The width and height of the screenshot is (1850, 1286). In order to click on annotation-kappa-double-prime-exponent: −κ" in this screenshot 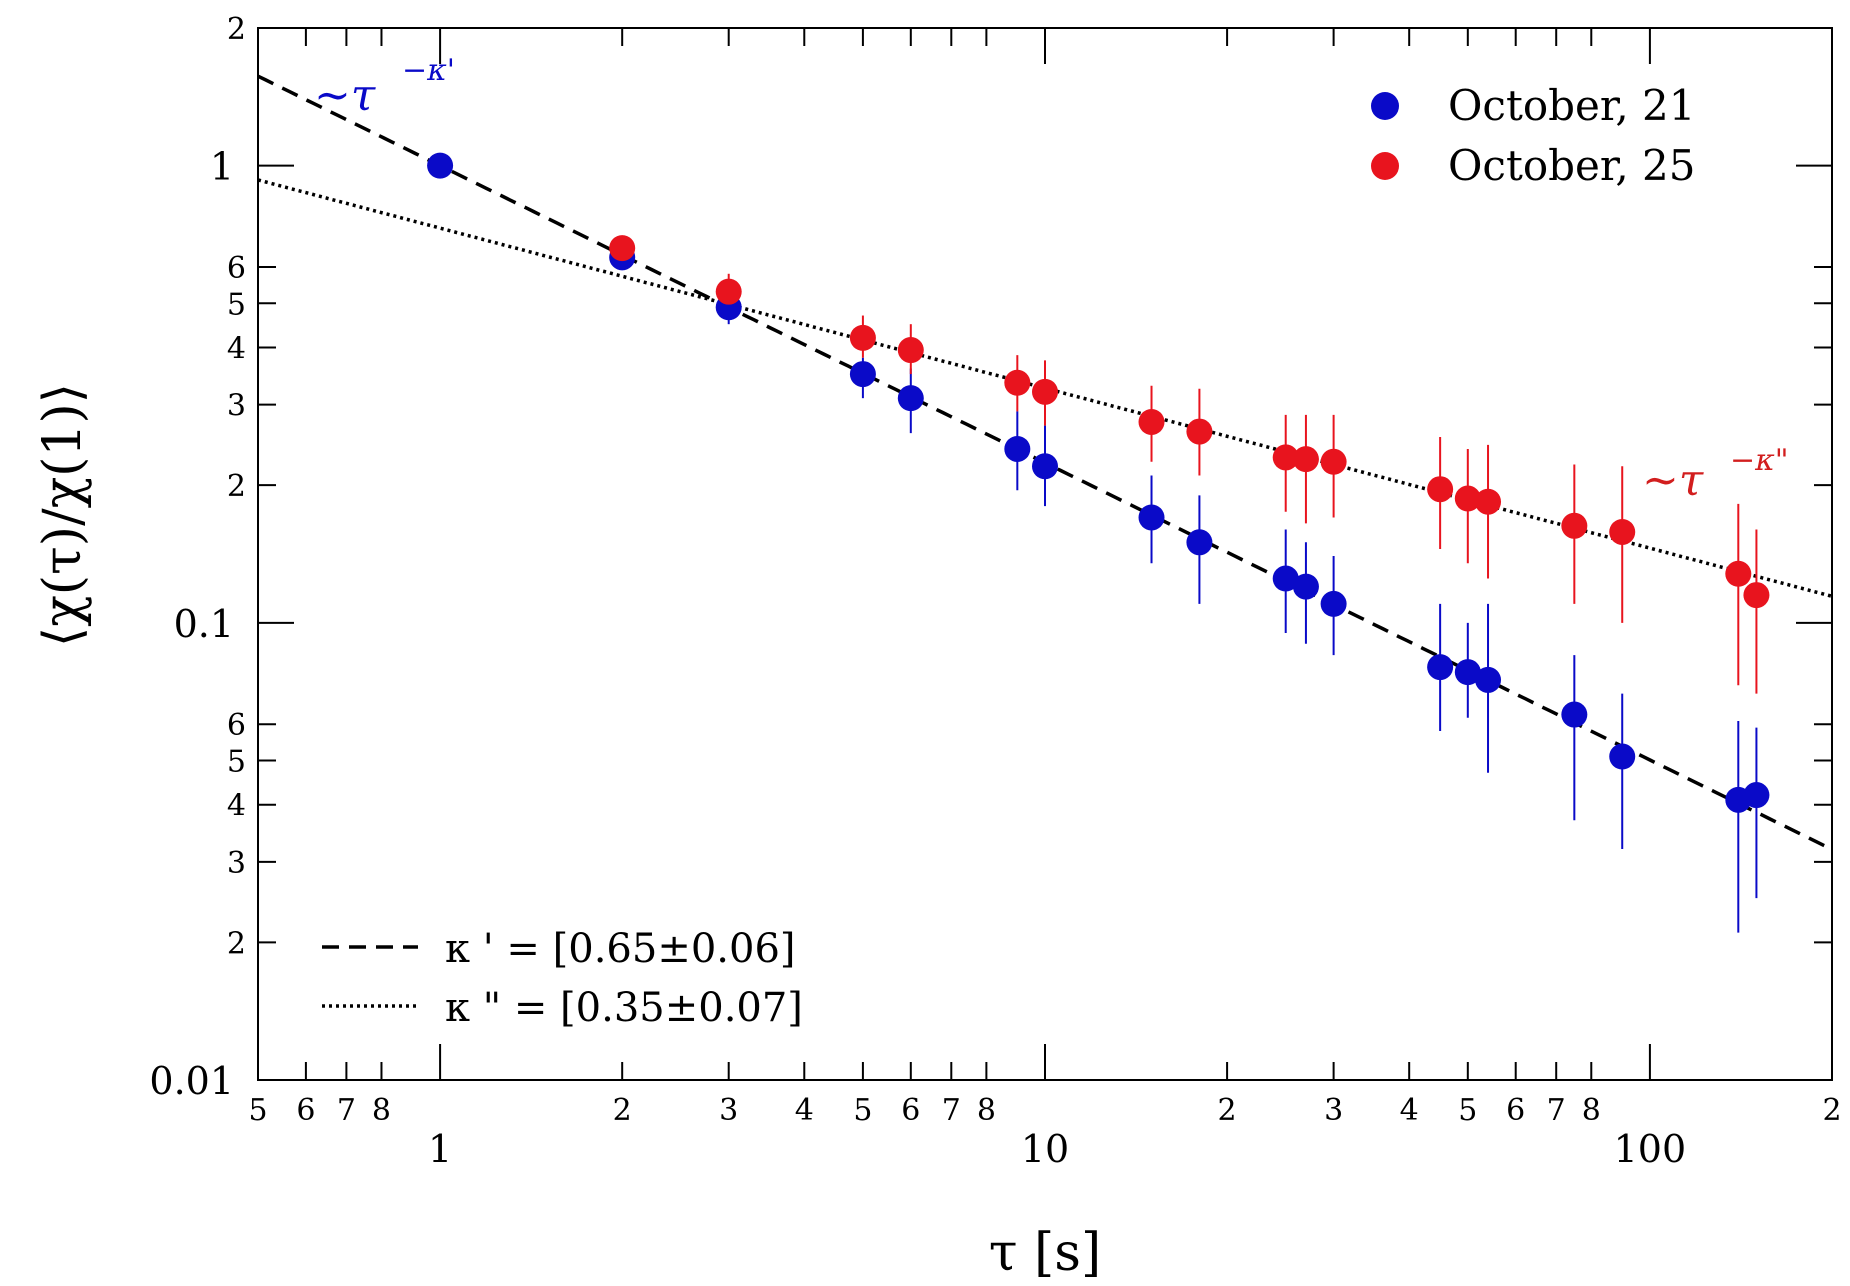, I will do `click(1759, 460)`.